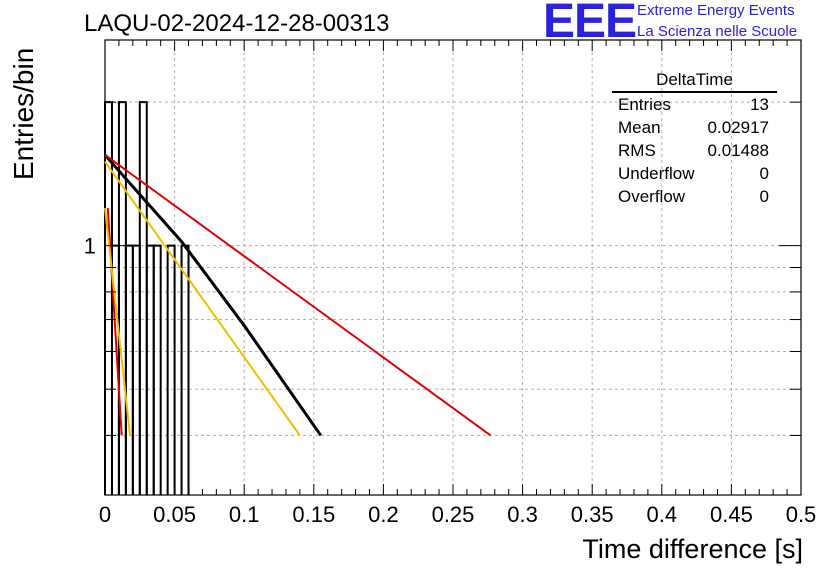 Image resolution: width=836 pixels, height=572 pixels. Describe the element at coordinates (174, 514) in the screenshot. I see `x-tick-label: 0.05` at that location.